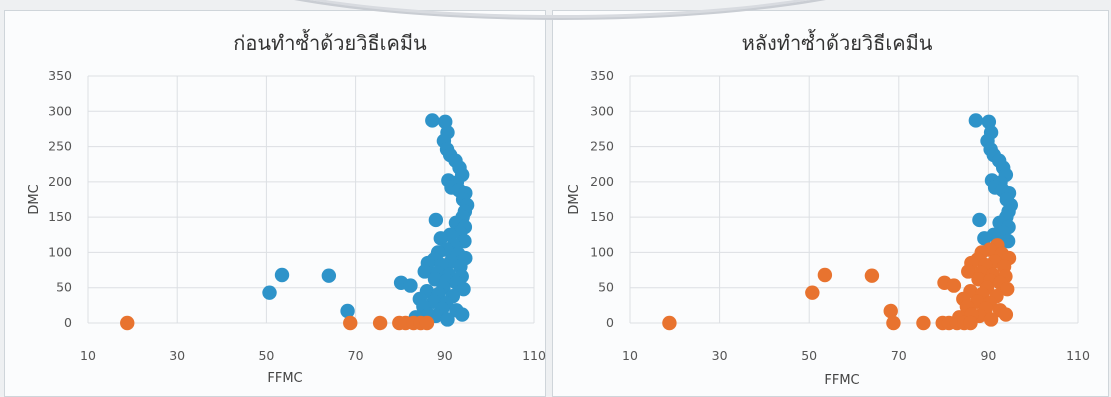 This screenshot has height=397, width=1111. I want to click on chart-title: ก่อนทำซ้ำด้วยวิธีเคมีน, so click(330, 42).